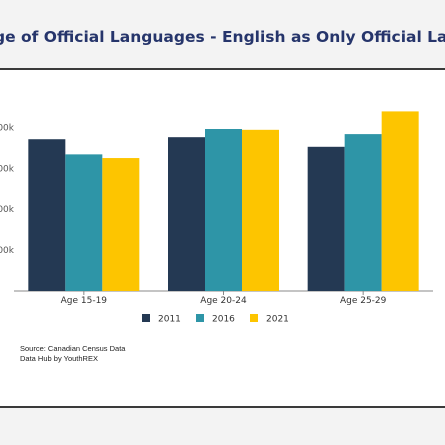 The image size is (445, 445). Describe the element at coordinates (277, 320) in the screenshot. I see `legend-label-2021: 2021` at that location.